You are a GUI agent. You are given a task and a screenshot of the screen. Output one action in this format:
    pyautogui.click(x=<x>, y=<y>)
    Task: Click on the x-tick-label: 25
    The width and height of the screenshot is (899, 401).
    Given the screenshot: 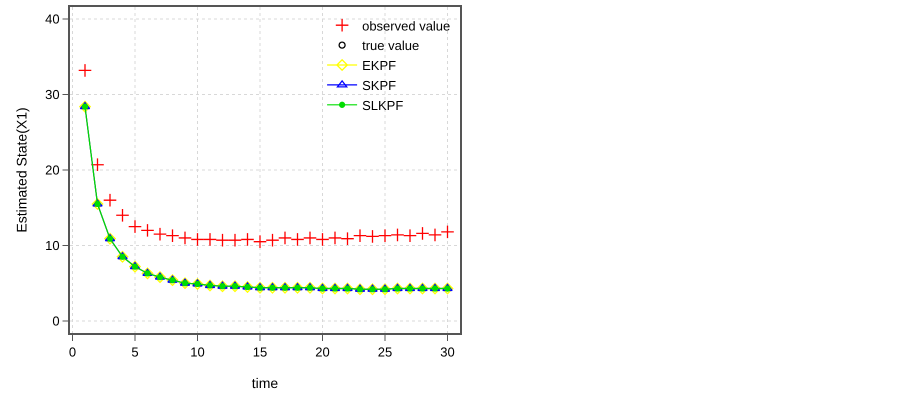 What is the action you would take?
    pyautogui.click(x=385, y=352)
    